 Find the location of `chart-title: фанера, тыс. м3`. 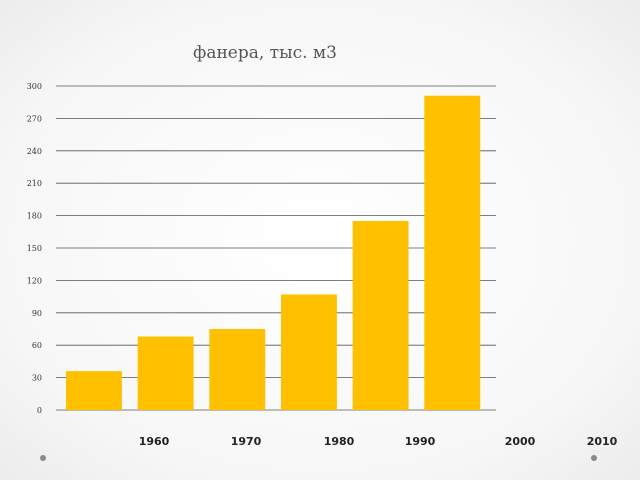

chart-title: фанера, тыс. м3 is located at coordinates (265, 53).